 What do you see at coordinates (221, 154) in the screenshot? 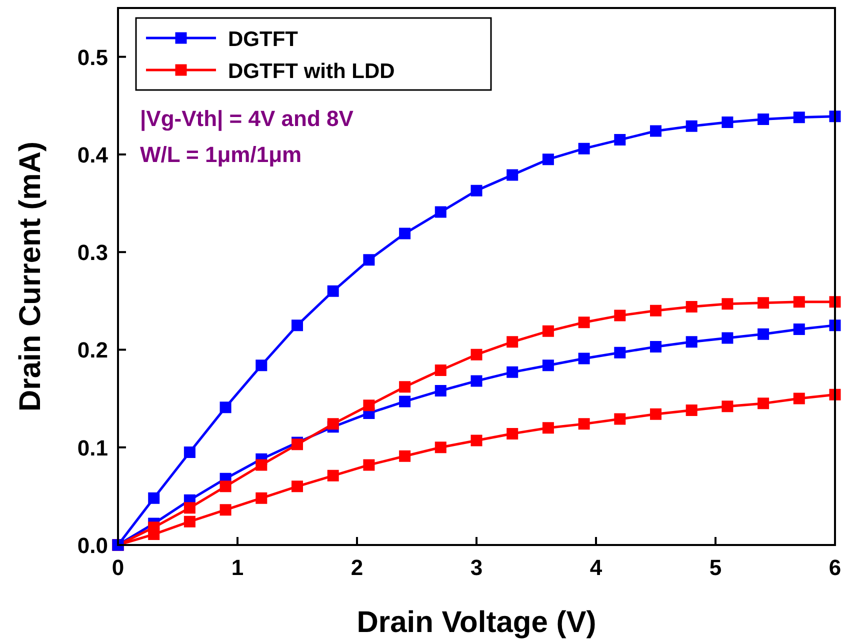
I see `annotation: W/L = 1μm/1μm` at bounding box center [221, 154].